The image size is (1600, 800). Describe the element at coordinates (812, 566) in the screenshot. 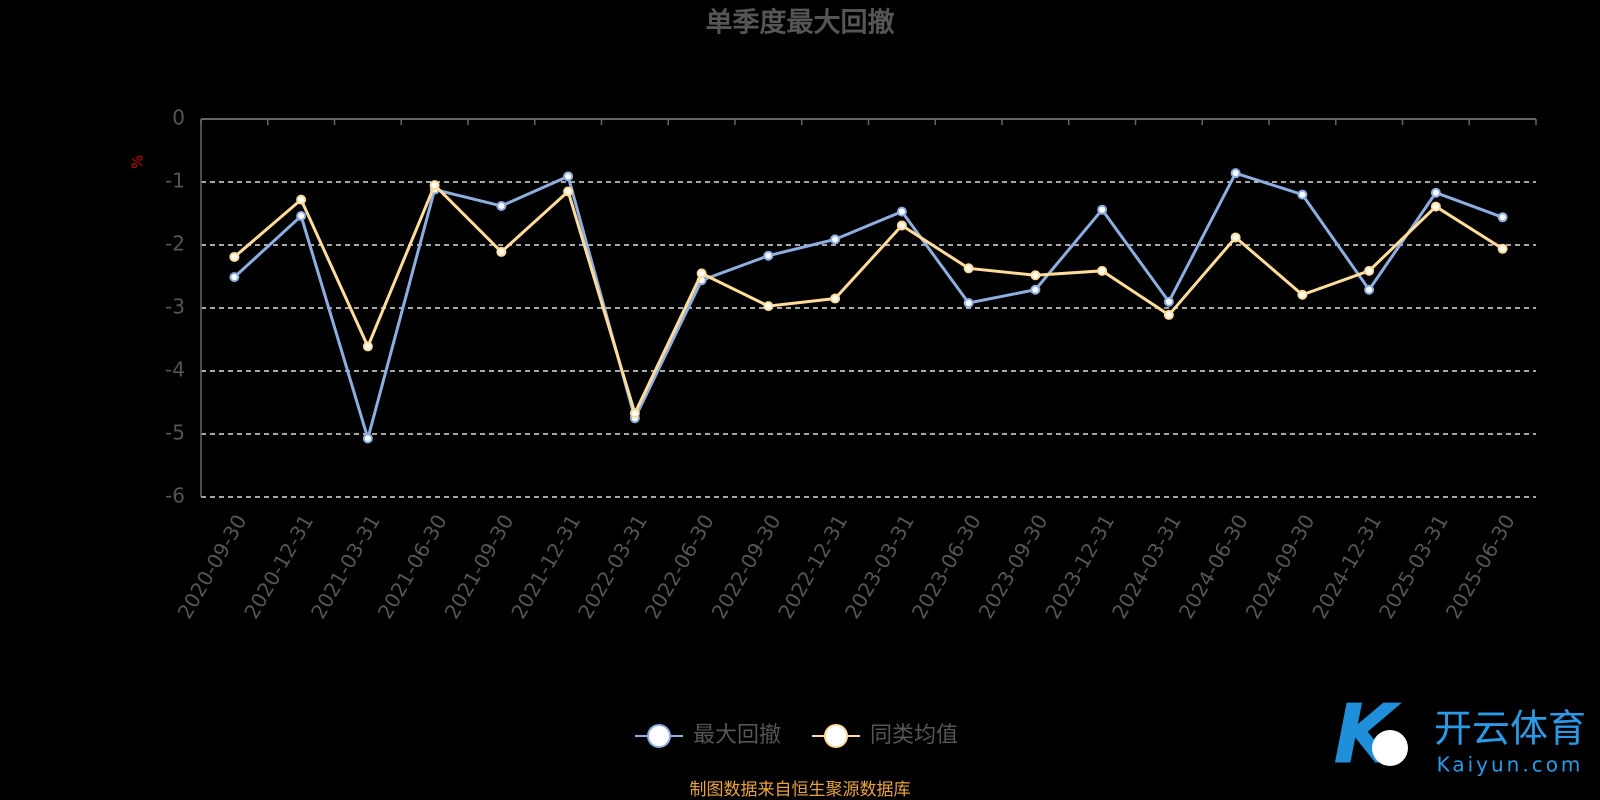

I see `x-tick-label: 2022-12-31` at that location.